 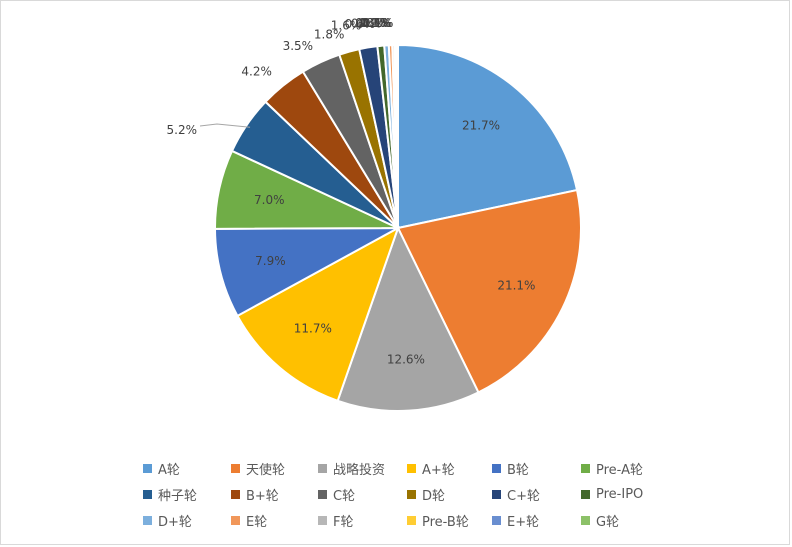 What do you see at coordinates (169, 470) in the screenshot?
I see `legend-label: A轮` at bounding box center [169, 470].